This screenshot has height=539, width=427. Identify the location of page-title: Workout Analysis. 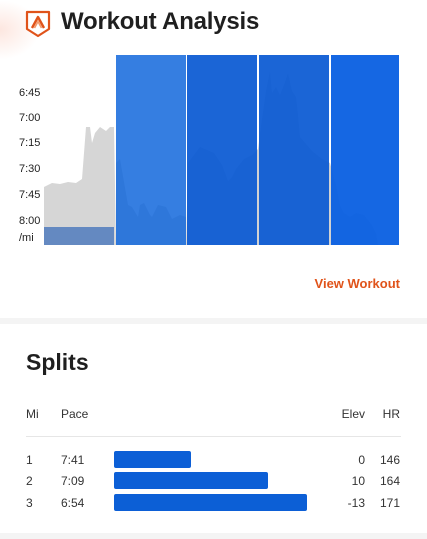
(160, 21).